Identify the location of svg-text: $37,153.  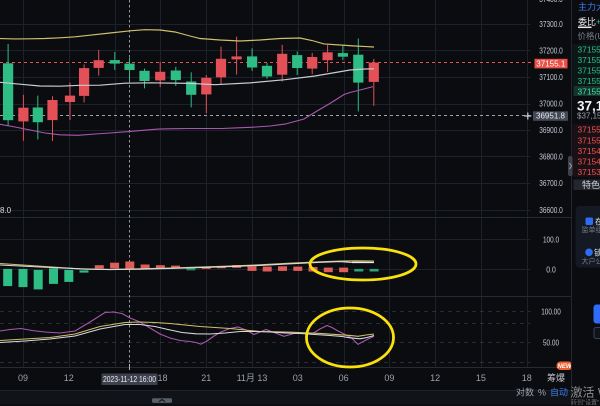
(588, 116).